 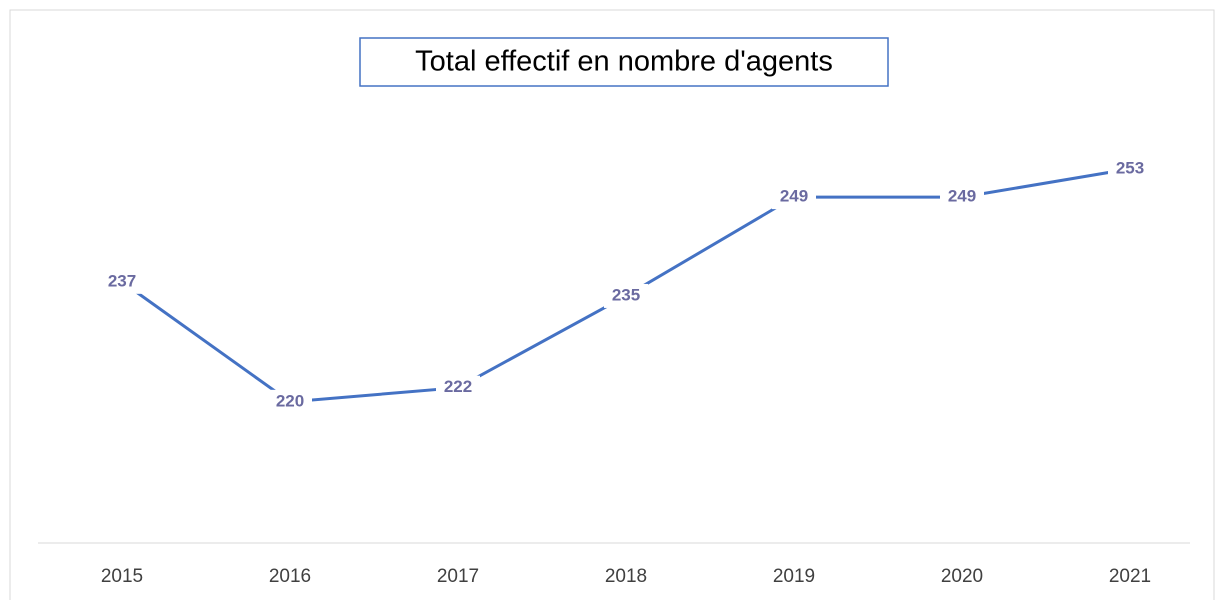 I want to click on data-label: 222, so click(x=458, y=386).